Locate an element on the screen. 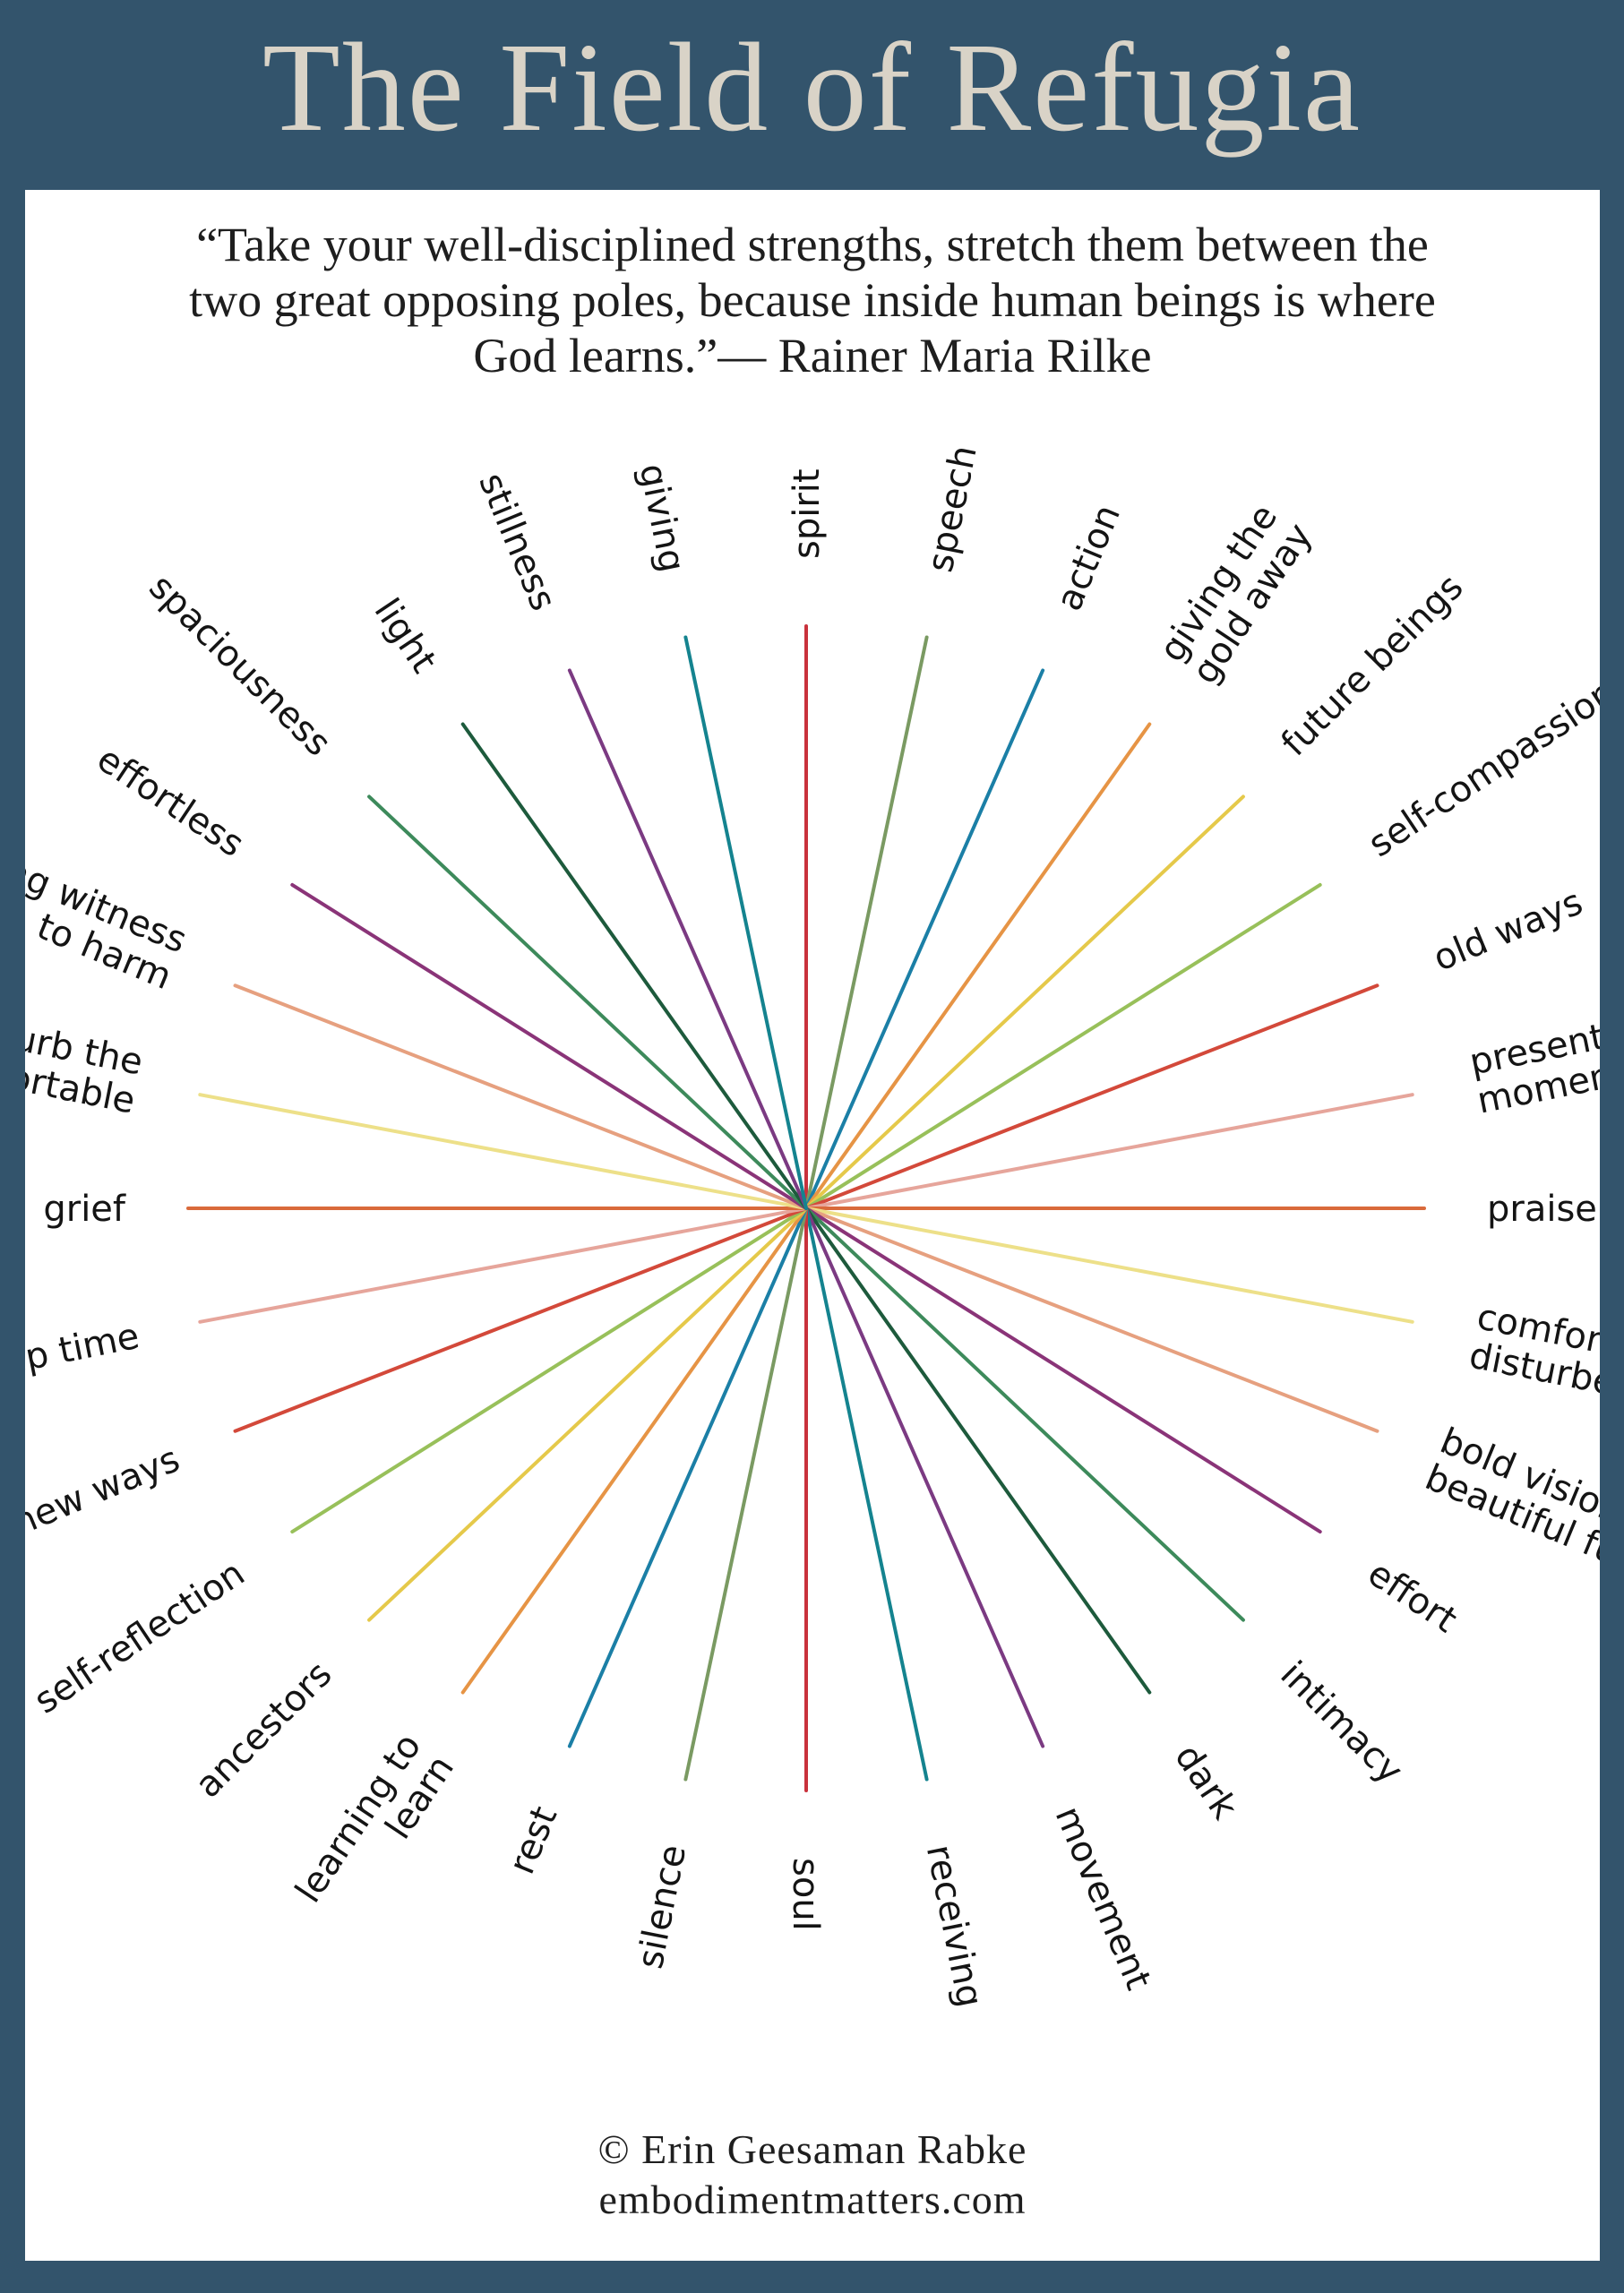  ray-label-line: intimacy is located at coordinates (1341, 1722).